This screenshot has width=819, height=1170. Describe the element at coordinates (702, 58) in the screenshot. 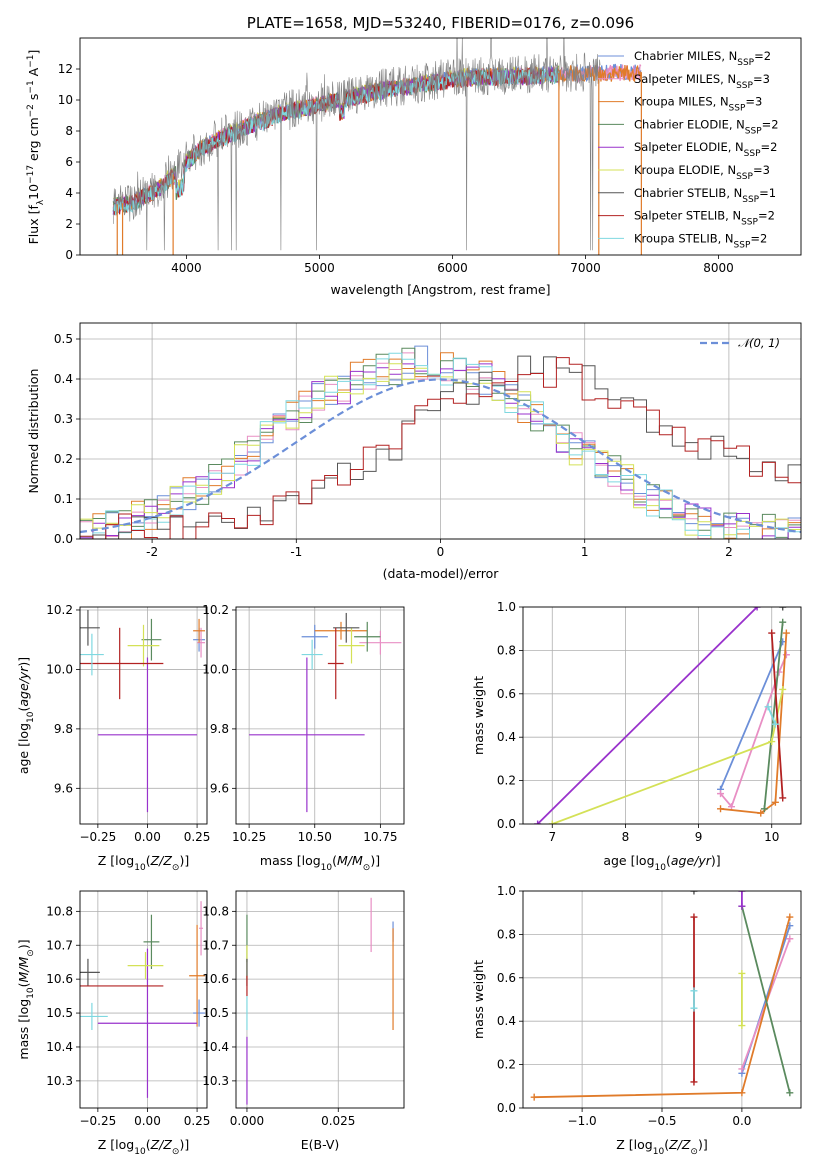

I see `legend-label: Chabrier MILES, NSSP=2` at that location.